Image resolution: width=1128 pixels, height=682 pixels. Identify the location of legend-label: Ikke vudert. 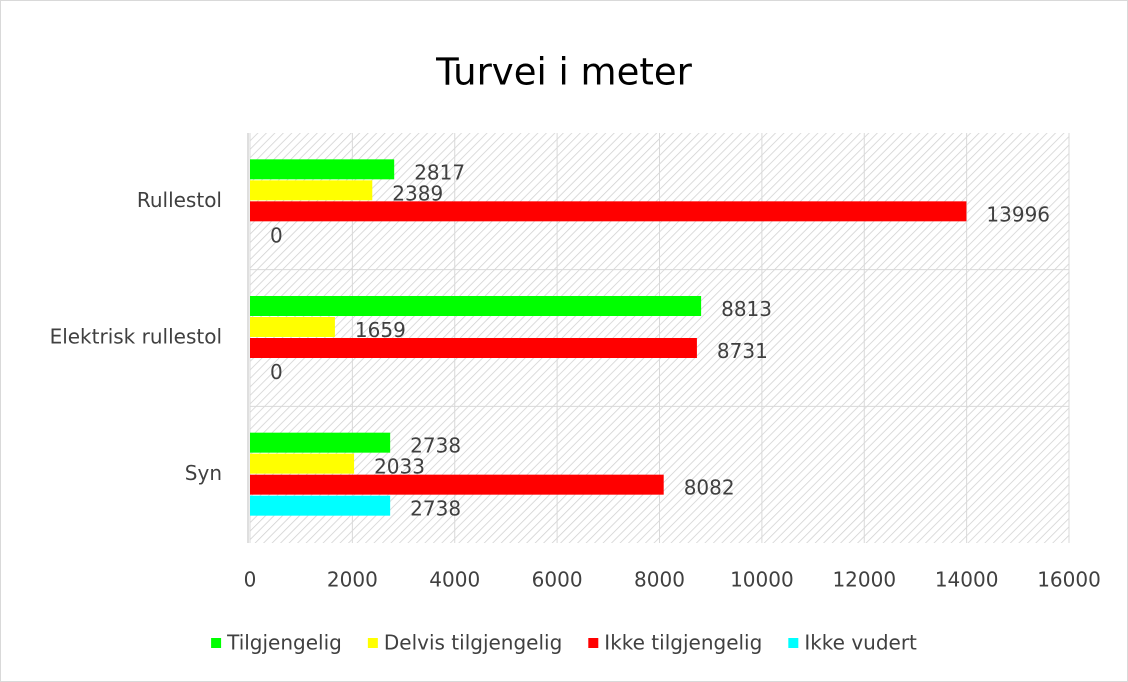
(860, 643).